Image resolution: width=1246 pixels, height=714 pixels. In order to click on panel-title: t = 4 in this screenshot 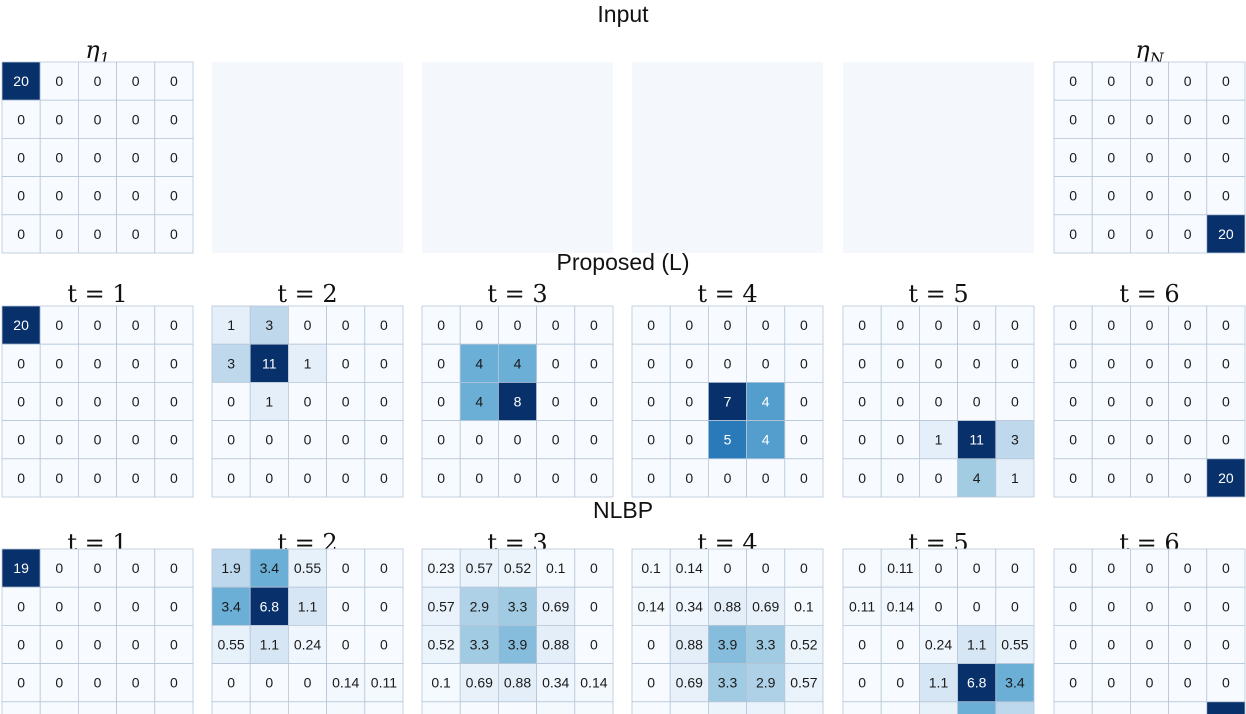, I will do `click(727, 294)`.